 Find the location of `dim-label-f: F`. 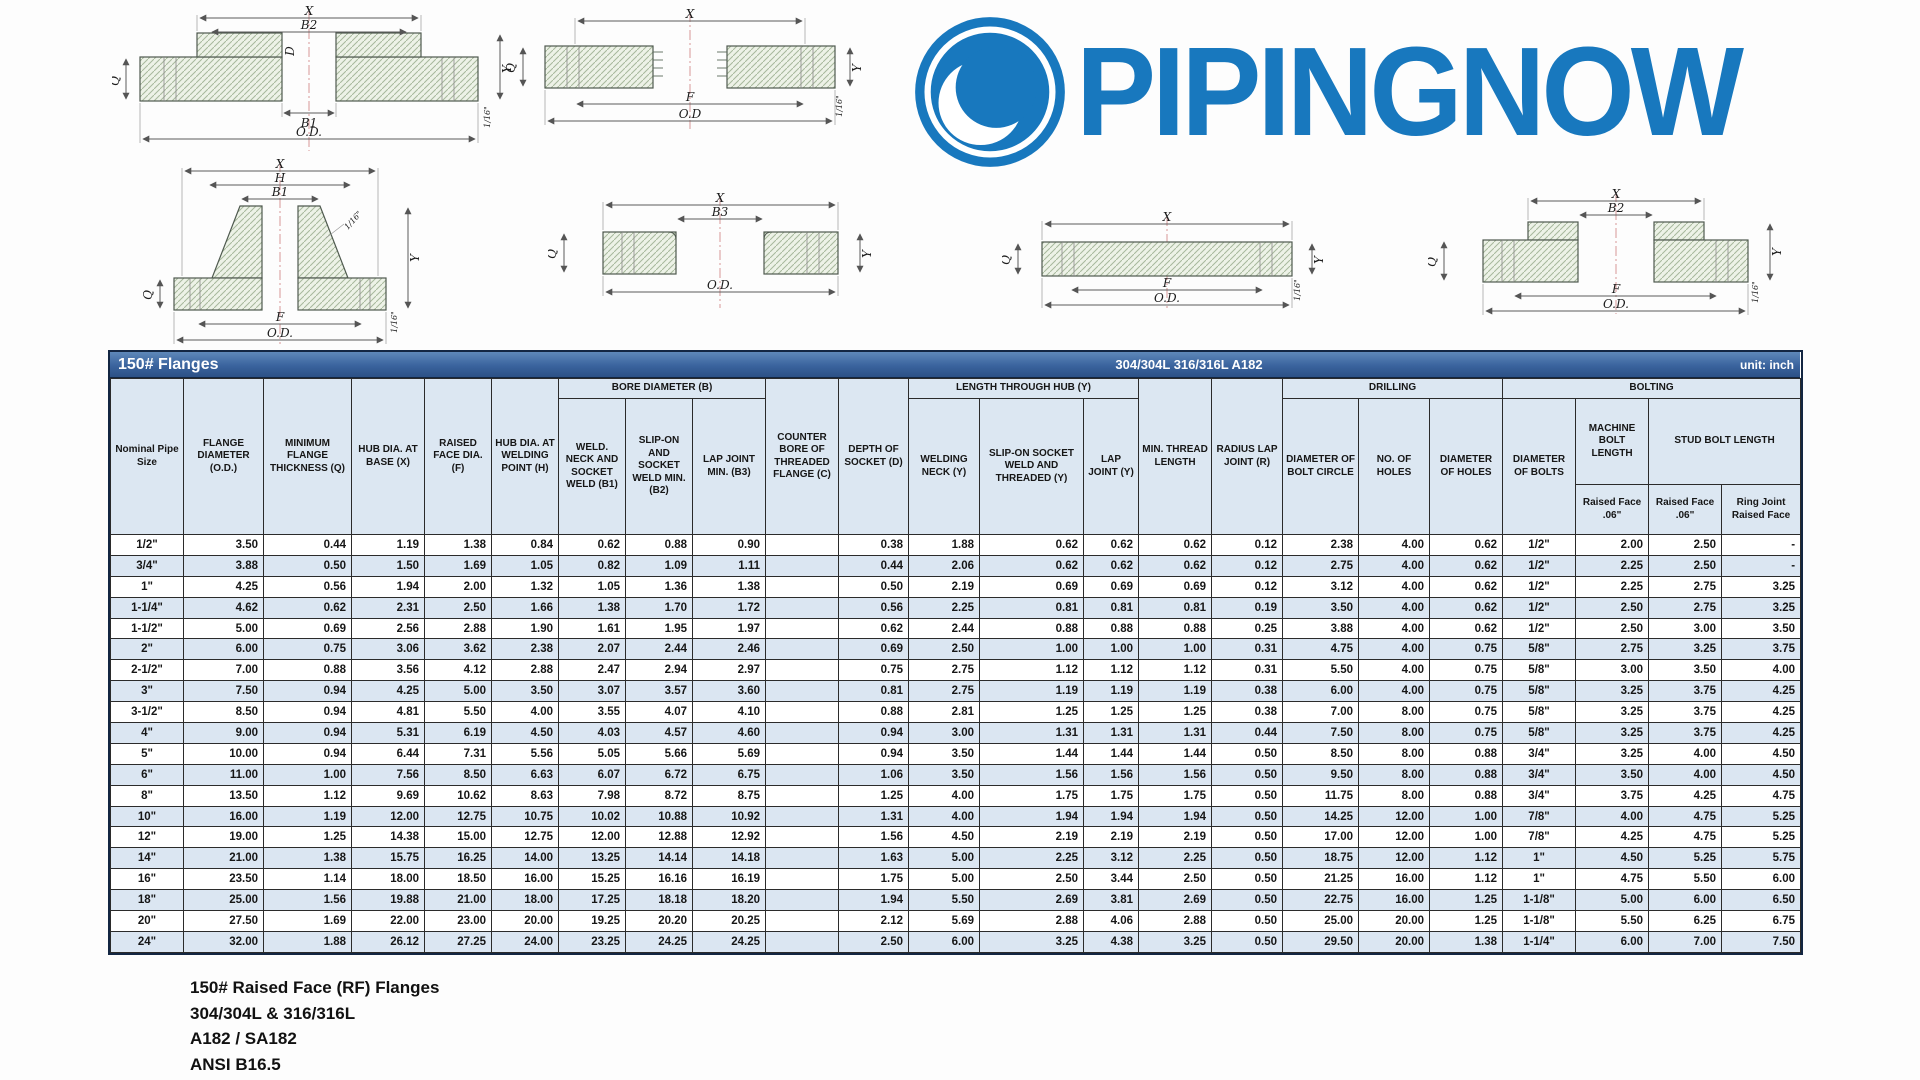

dim-label-f: F is located at coordinates (1167, 283).